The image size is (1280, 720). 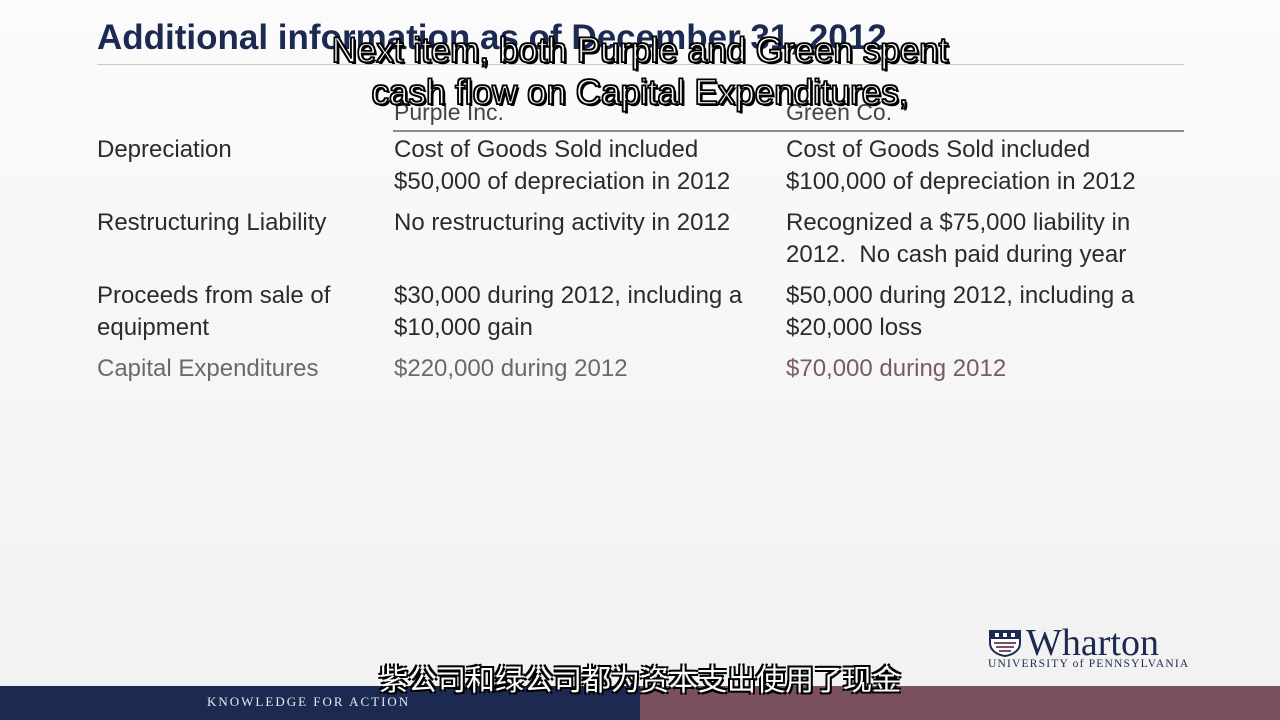 I want to click on footer-bar-plum, so click(x=960, y=703).